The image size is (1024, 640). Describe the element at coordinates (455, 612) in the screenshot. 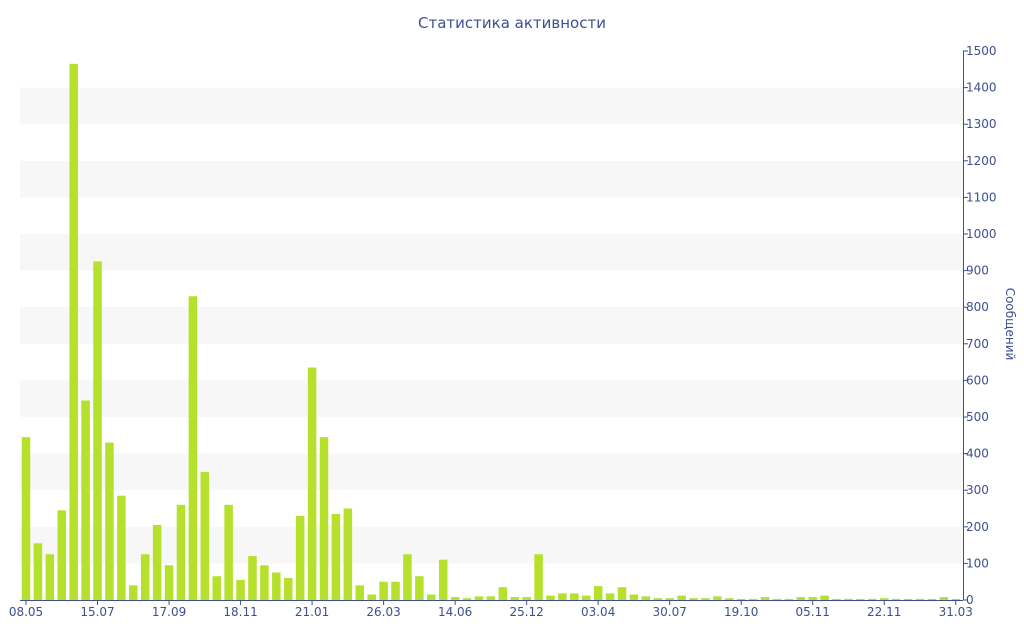

I see `x-tick-label: 14.06` at that location.